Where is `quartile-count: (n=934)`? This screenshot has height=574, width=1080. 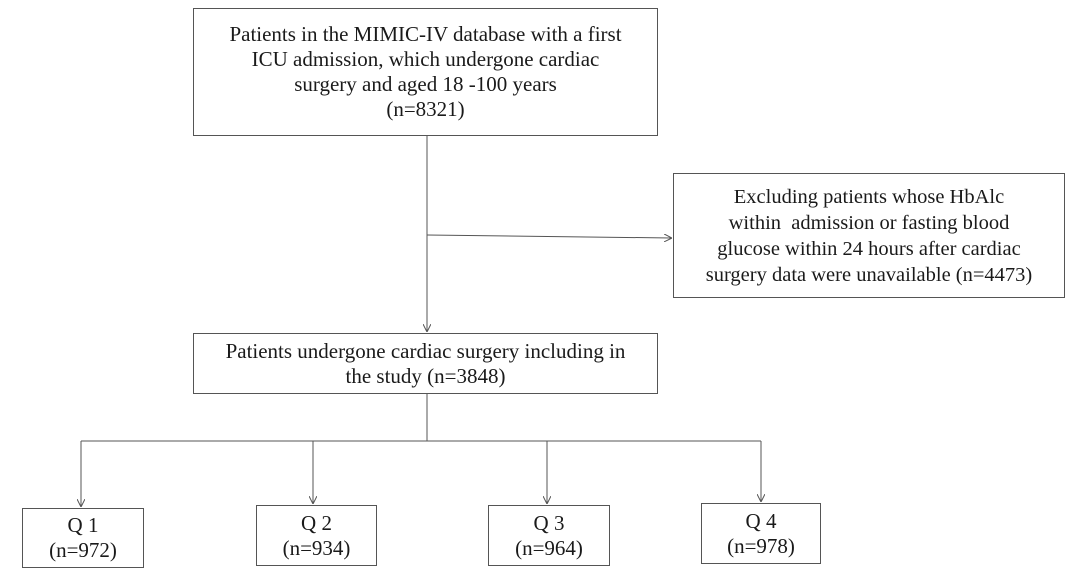 quartile-count: (n=934) is located at coordinates (316, 547).